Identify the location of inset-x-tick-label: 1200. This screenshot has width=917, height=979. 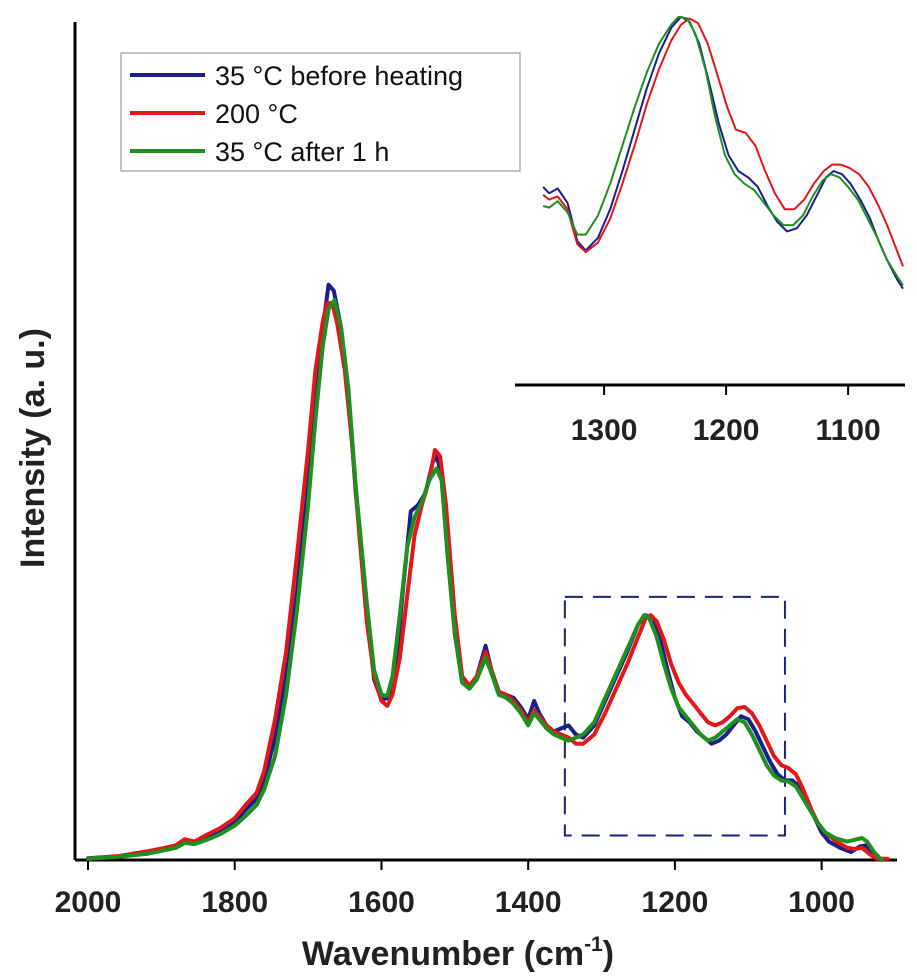
(726, 430).